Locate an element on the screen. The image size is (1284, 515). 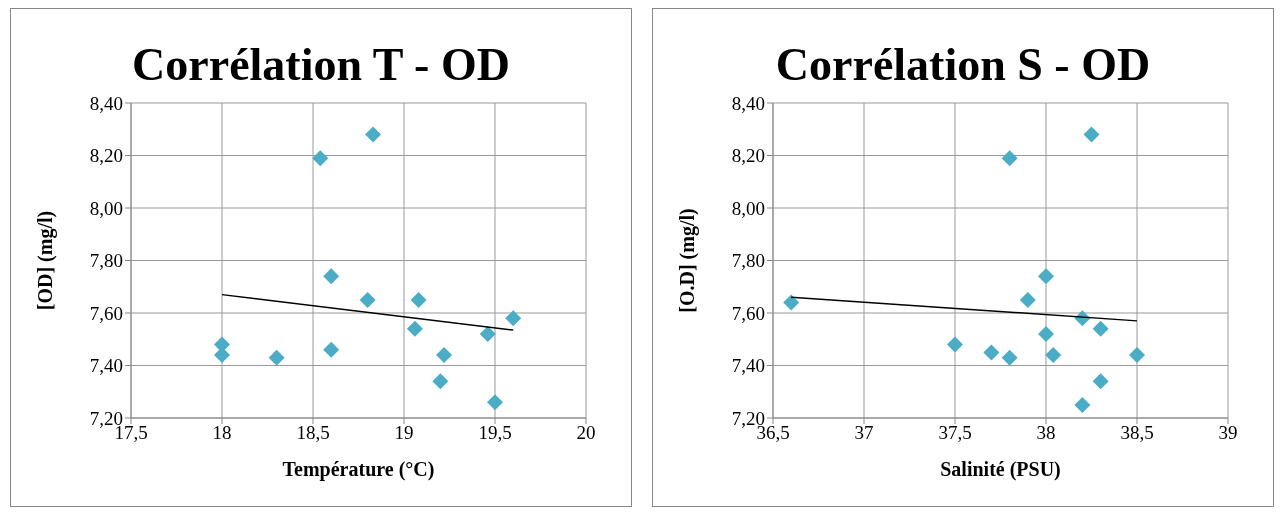
x-tick-label: 20 is located at coordinates (586, 433).